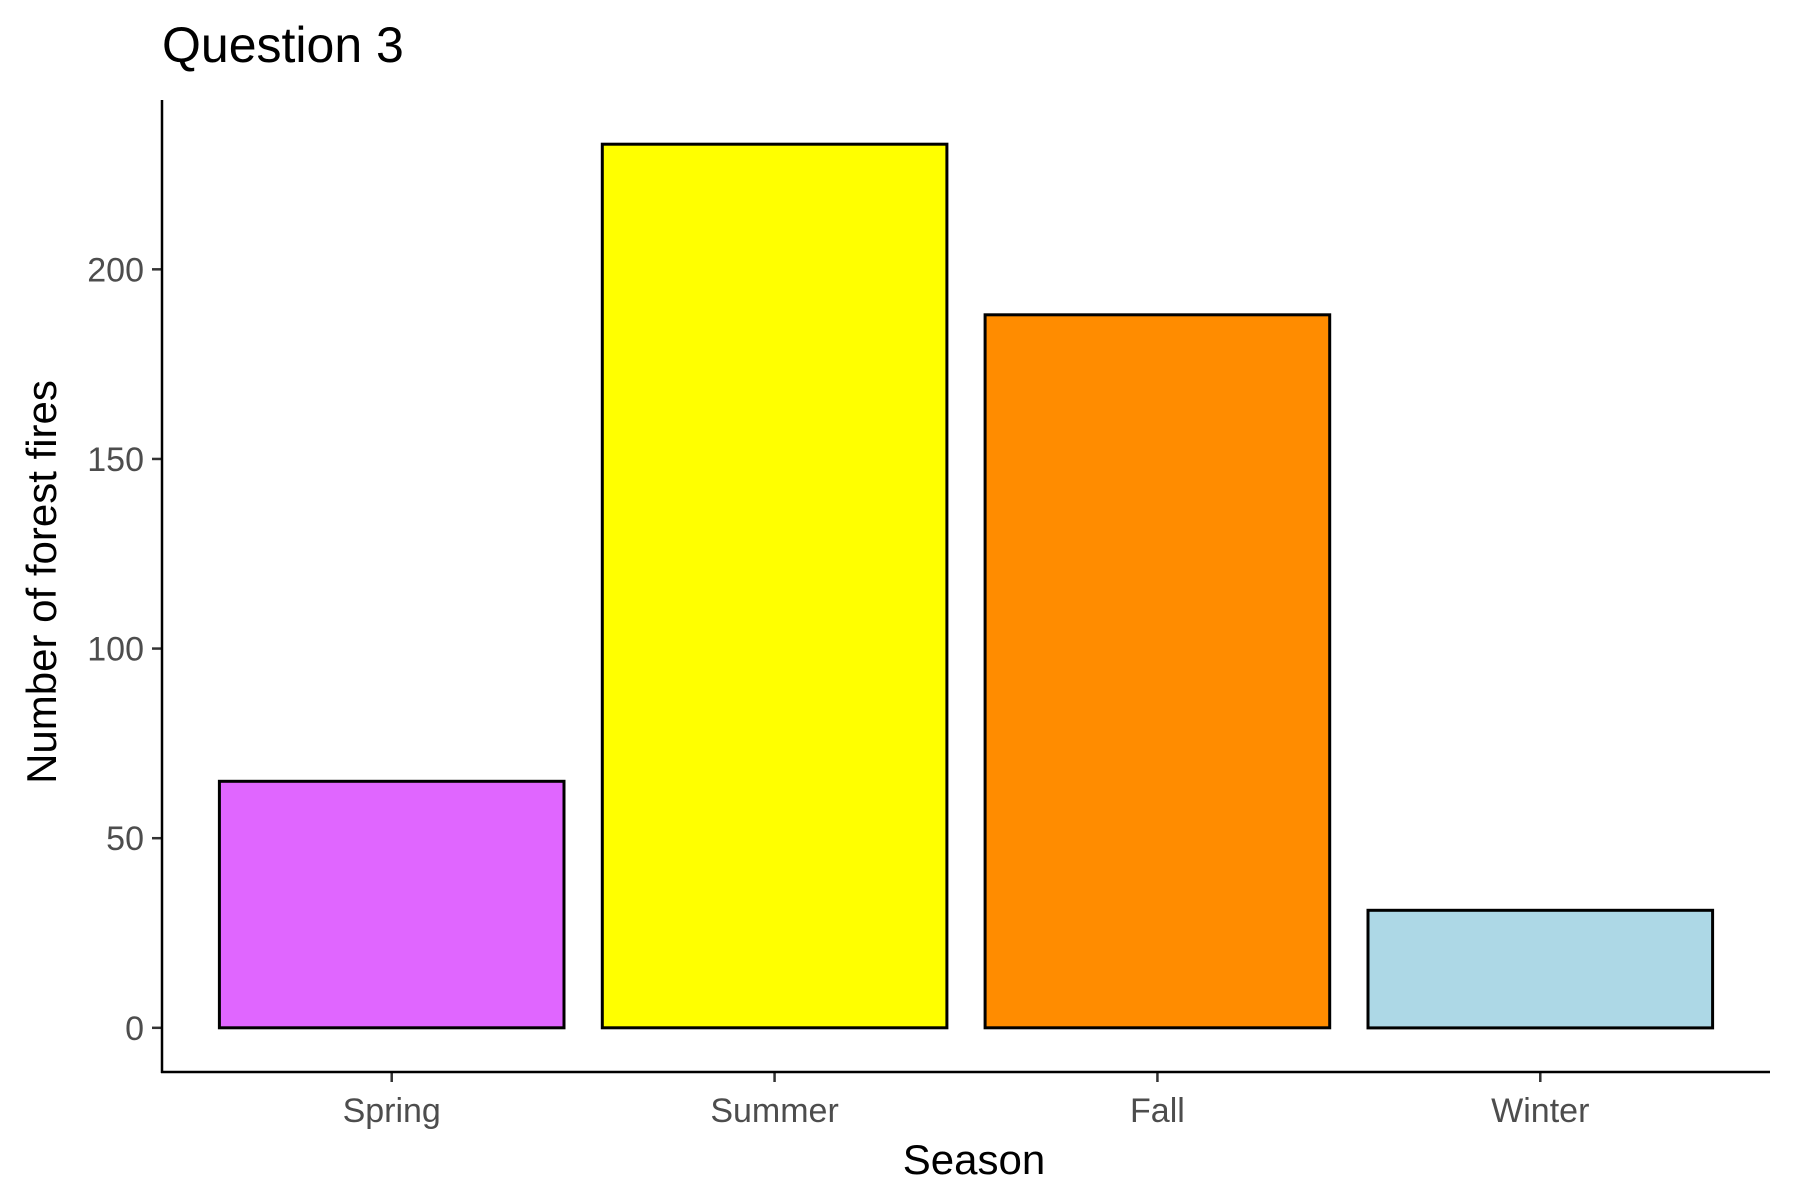  What do you see at coordinates (283, 45) in the screenshot?
I see `chart-title: Question 3` at bounding box center [283, 45].